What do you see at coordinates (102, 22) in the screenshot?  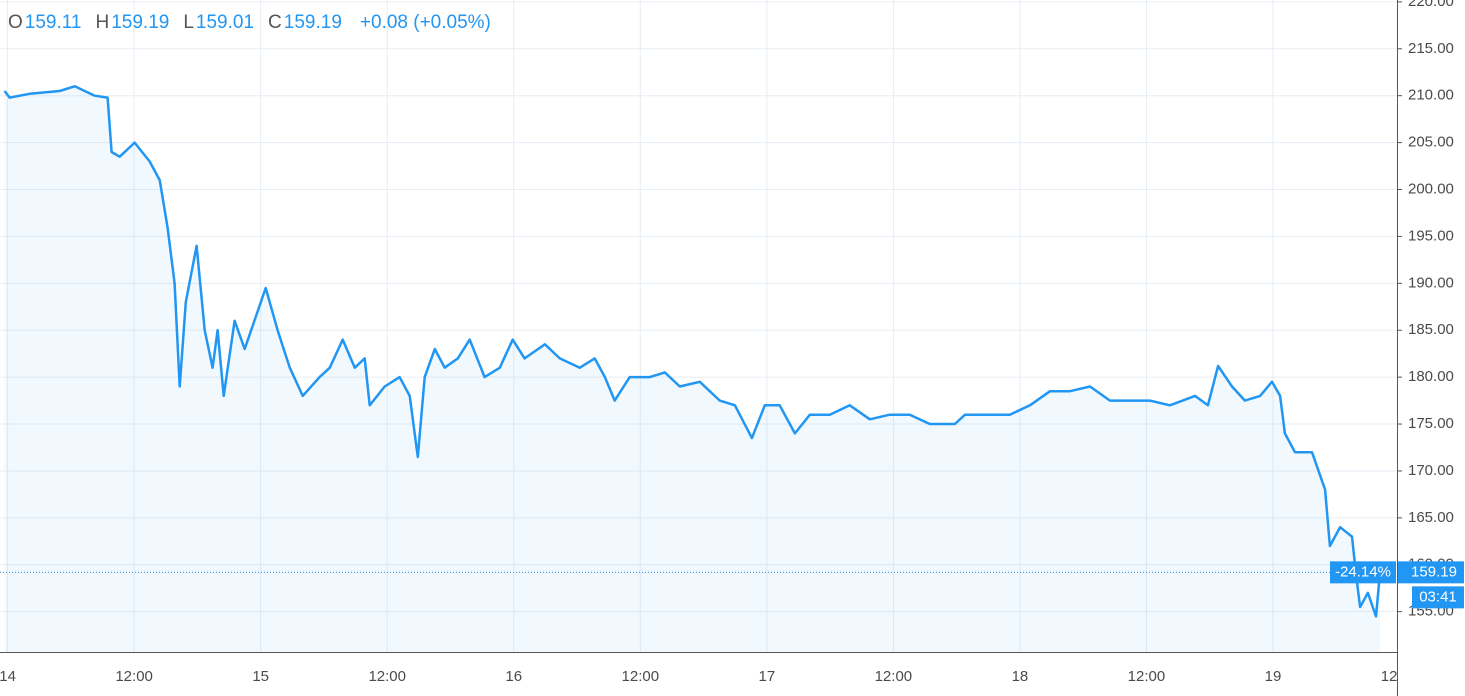 I see `ohlc-key: H` at bounding box center [102, 22].